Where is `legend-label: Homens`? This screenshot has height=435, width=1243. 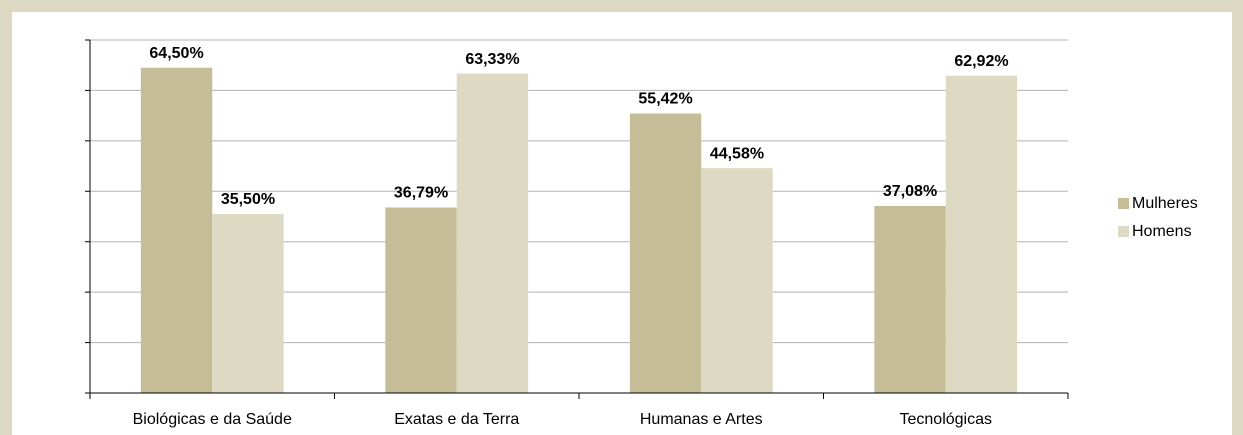 legend-label: Homens is located at coordinates (1162, 231).